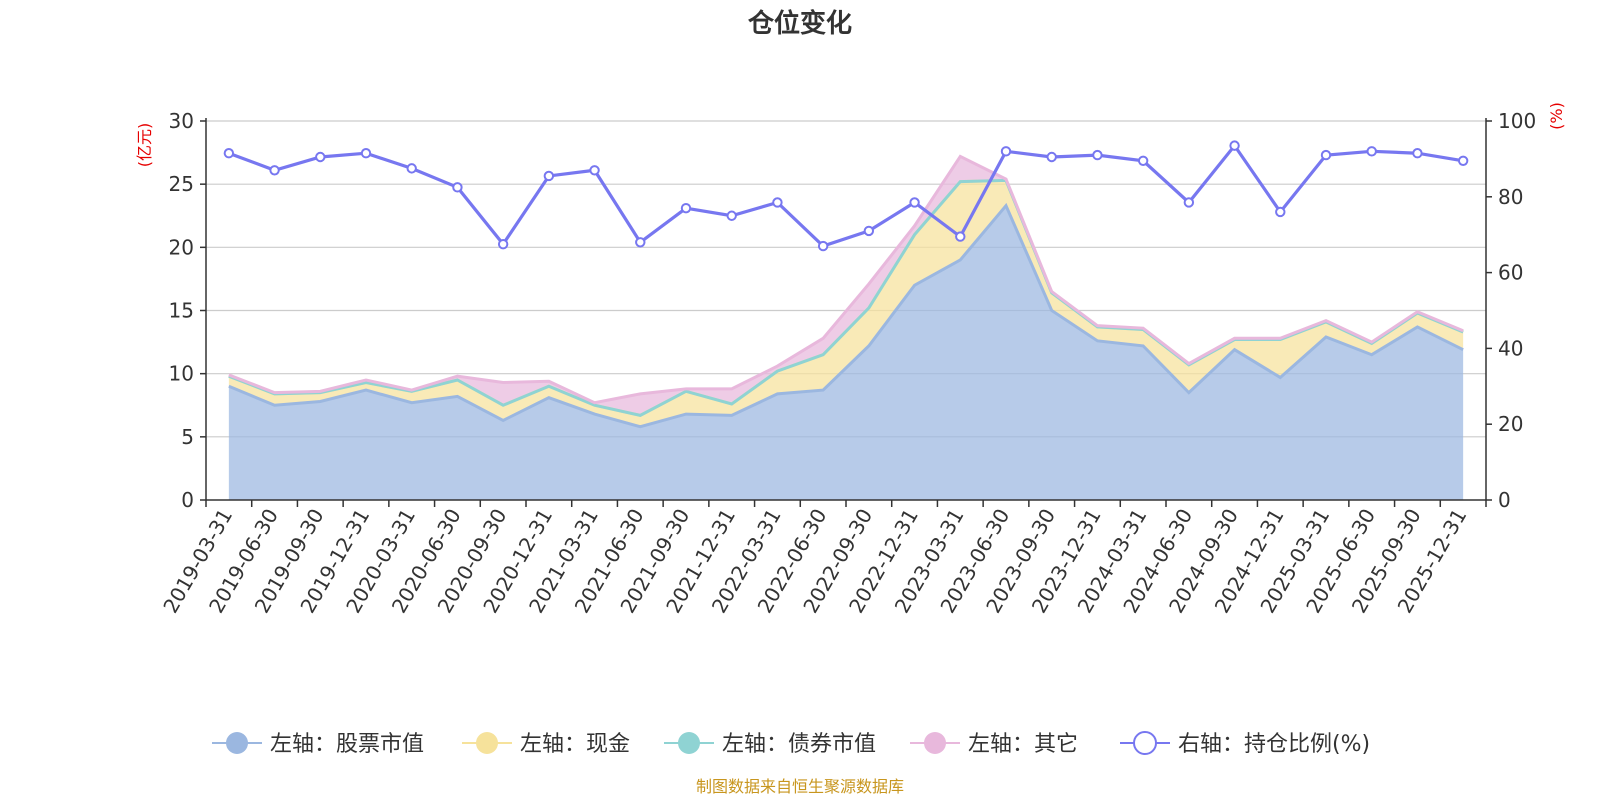 The height and width of the screenshot is (800, 1600). What do you see at coordinates (1510, 273) in the screenshot?
I see `right-tick-label: 60` at bounding box center [1510, 273].